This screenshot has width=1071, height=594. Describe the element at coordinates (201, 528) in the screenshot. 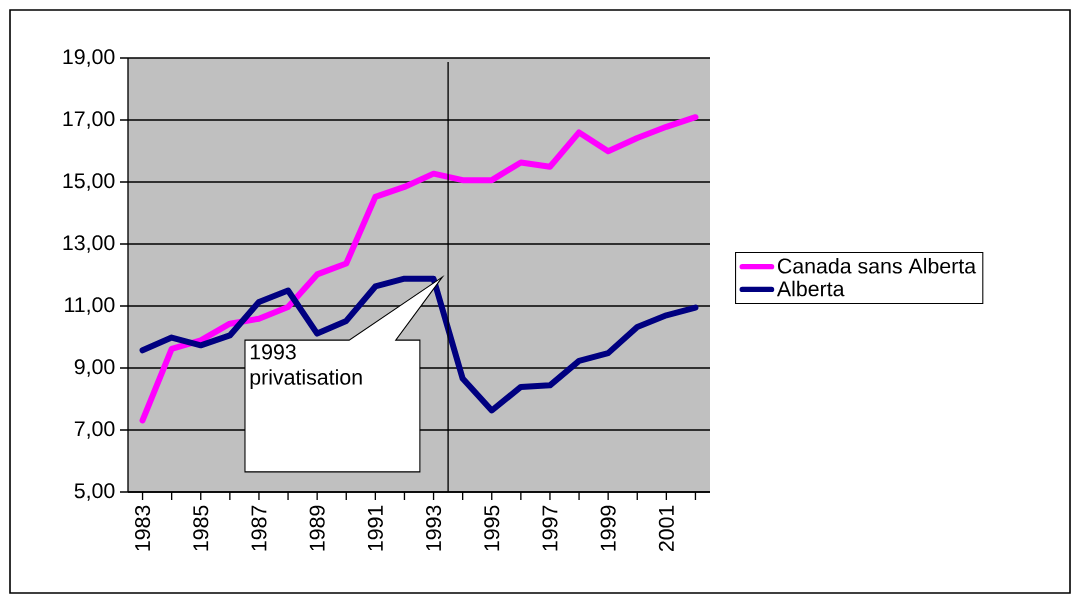

I see `x-tick-label: 1985` at that location.